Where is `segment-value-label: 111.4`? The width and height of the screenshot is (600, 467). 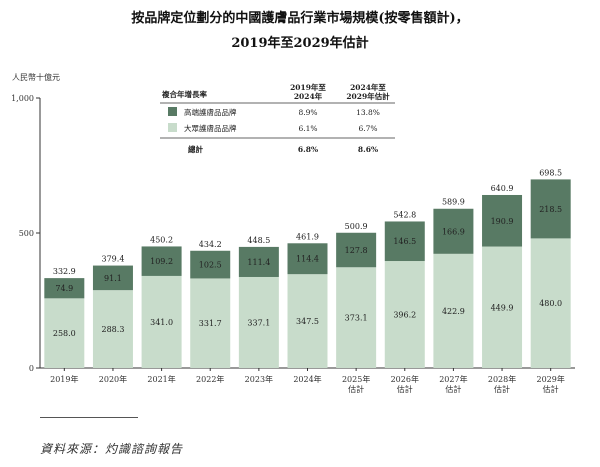
segment-value-label: 111.4 is located at coordinates (258, 262).